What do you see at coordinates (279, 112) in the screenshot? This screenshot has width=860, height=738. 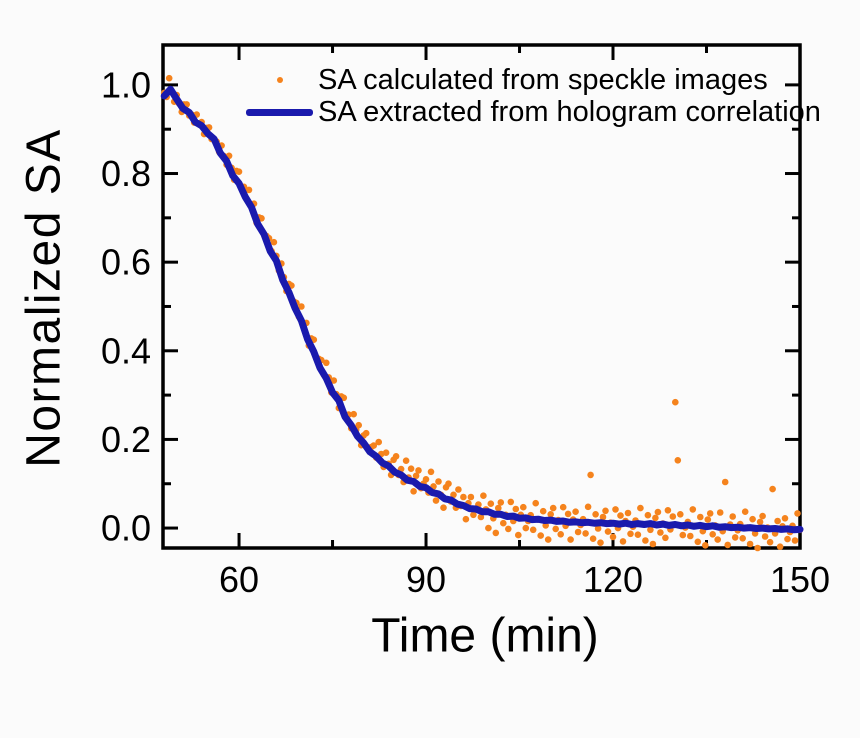 I see `legend-marker-cell` at bounding box center [279, 112].